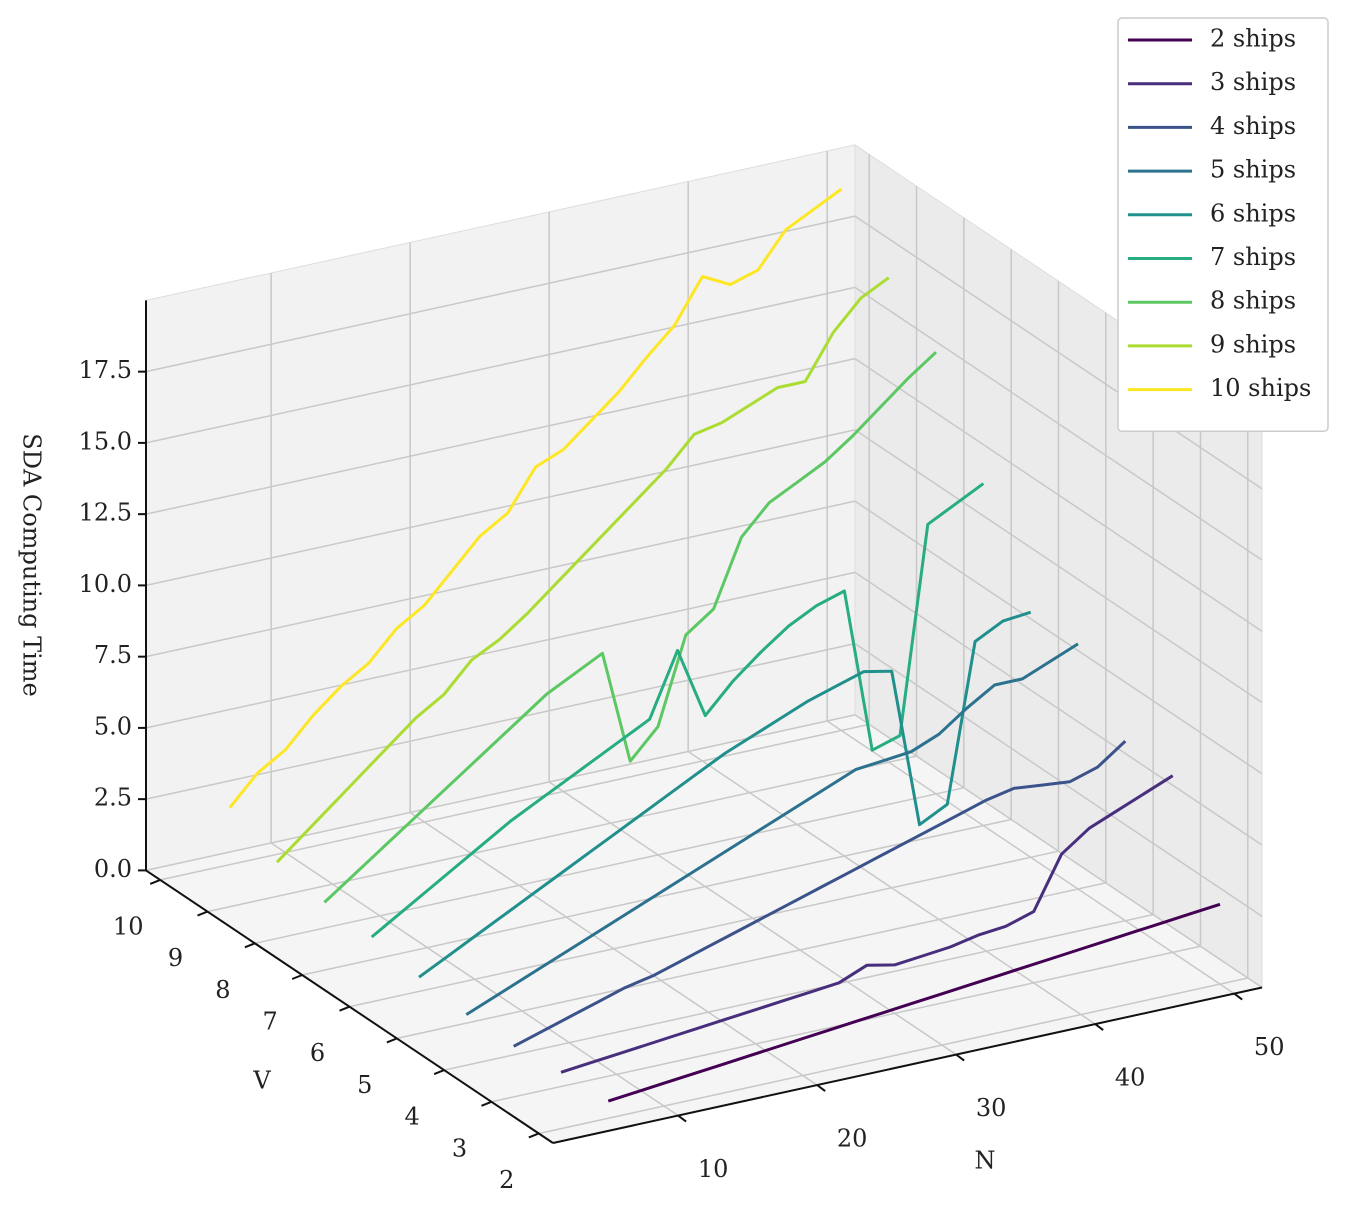 The height and width of the screenshot is (1228, 1348). I want to click on legend-frame, so click(1223, 225).